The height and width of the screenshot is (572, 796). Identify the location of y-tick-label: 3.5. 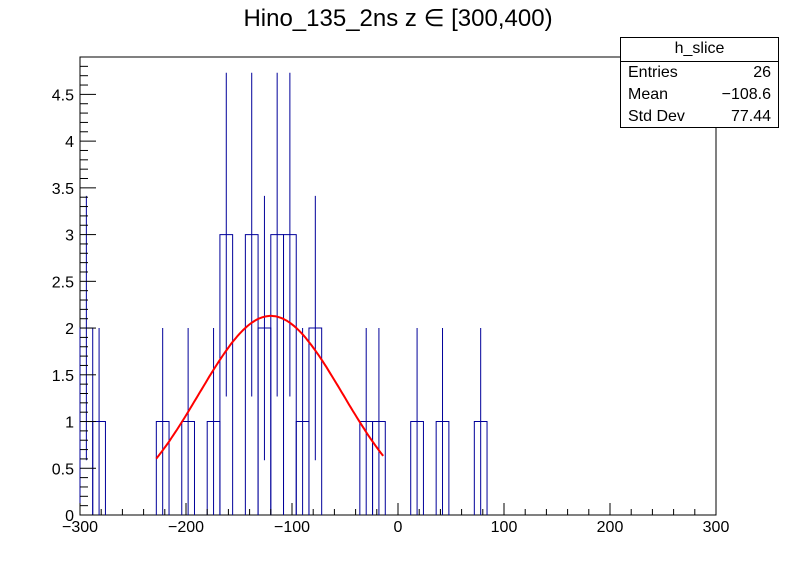
(63, 189).